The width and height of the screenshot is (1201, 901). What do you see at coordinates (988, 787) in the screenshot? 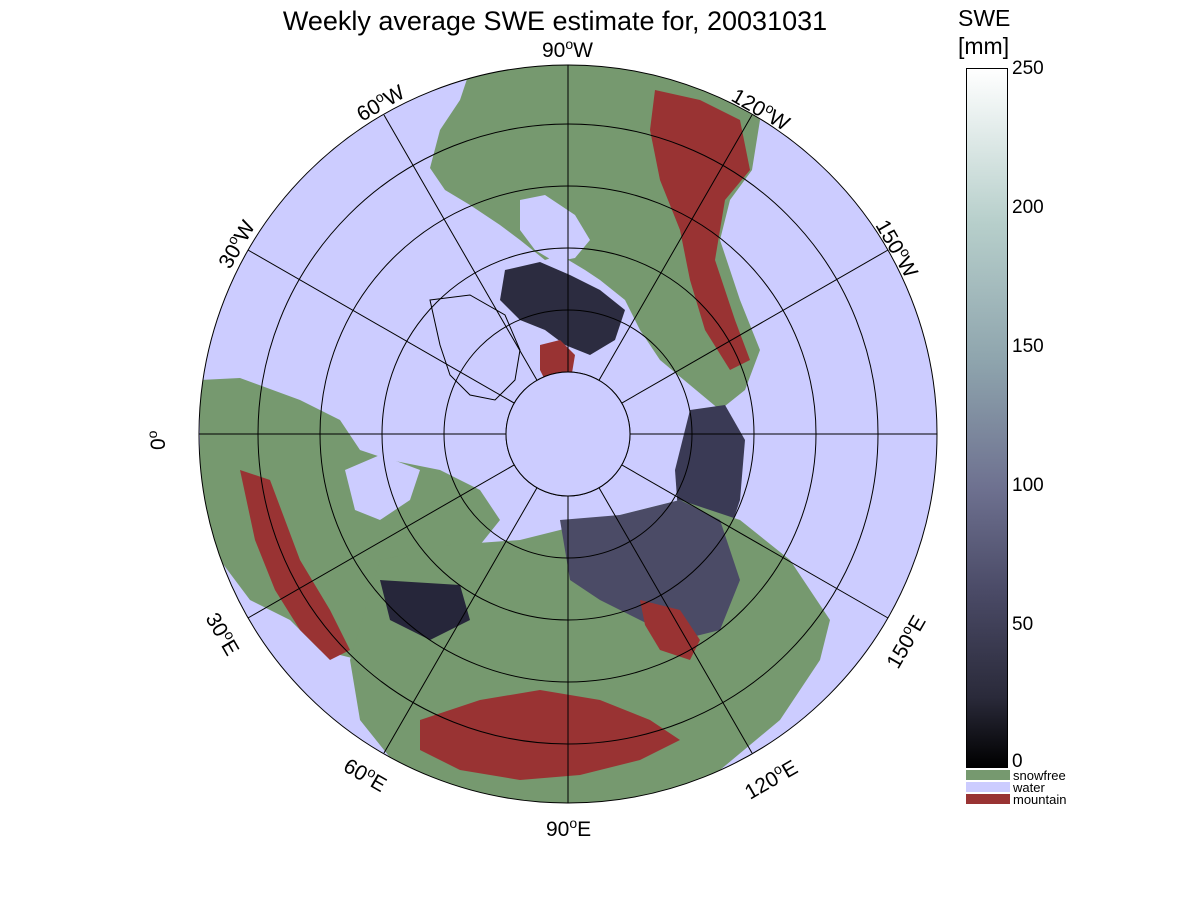
I see `legend-swatch-water` at bounding box center [988, 787].